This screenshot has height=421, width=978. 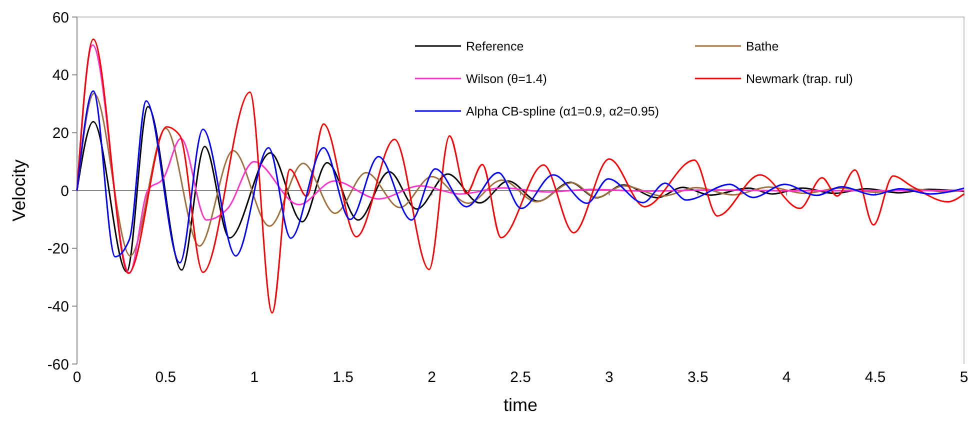 What do you see at coordinates (495, 46) in the screenshot?
I see `legend-label: Reference` at bounding box center [495, 46].